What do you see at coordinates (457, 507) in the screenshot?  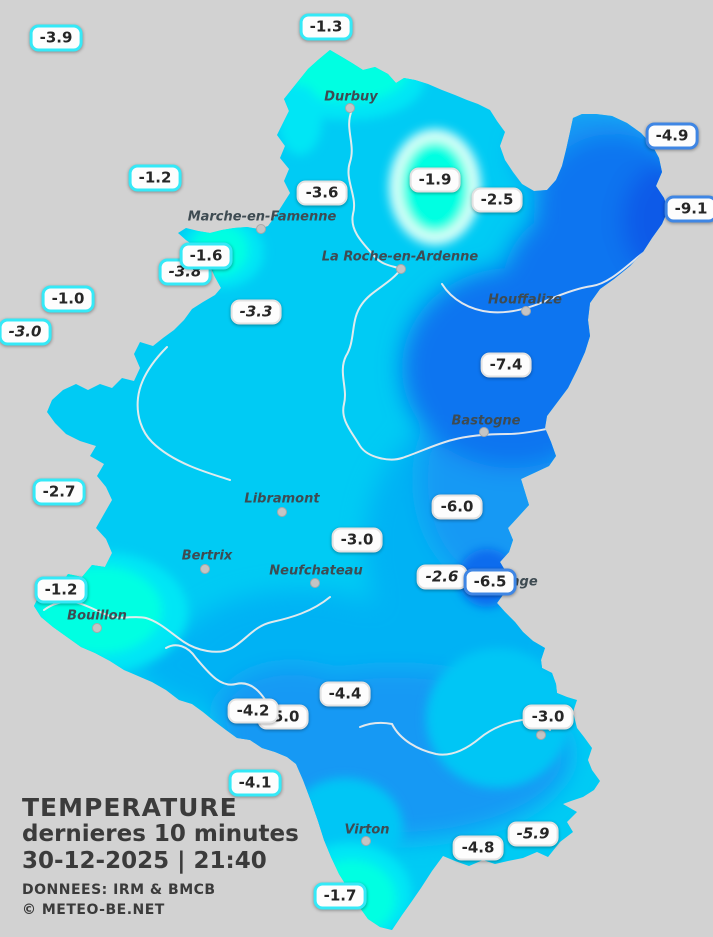 I see `temperature-badge: -6.0` at bounding box center [457, 507].